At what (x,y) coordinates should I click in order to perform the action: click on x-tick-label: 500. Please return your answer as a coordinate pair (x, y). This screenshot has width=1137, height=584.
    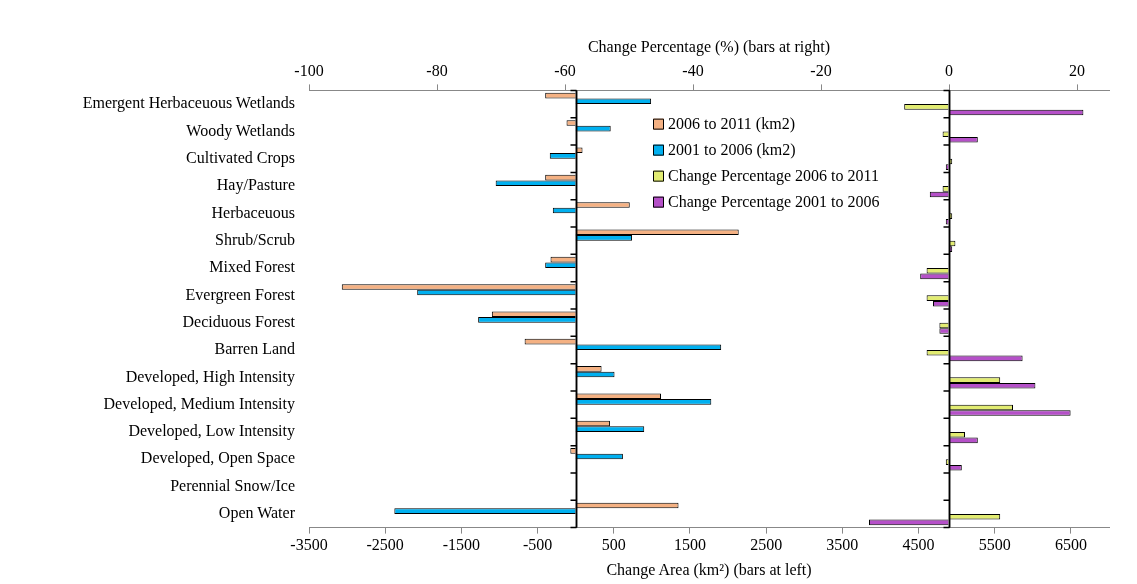
    Looking at the image, I should click on (613, 545).